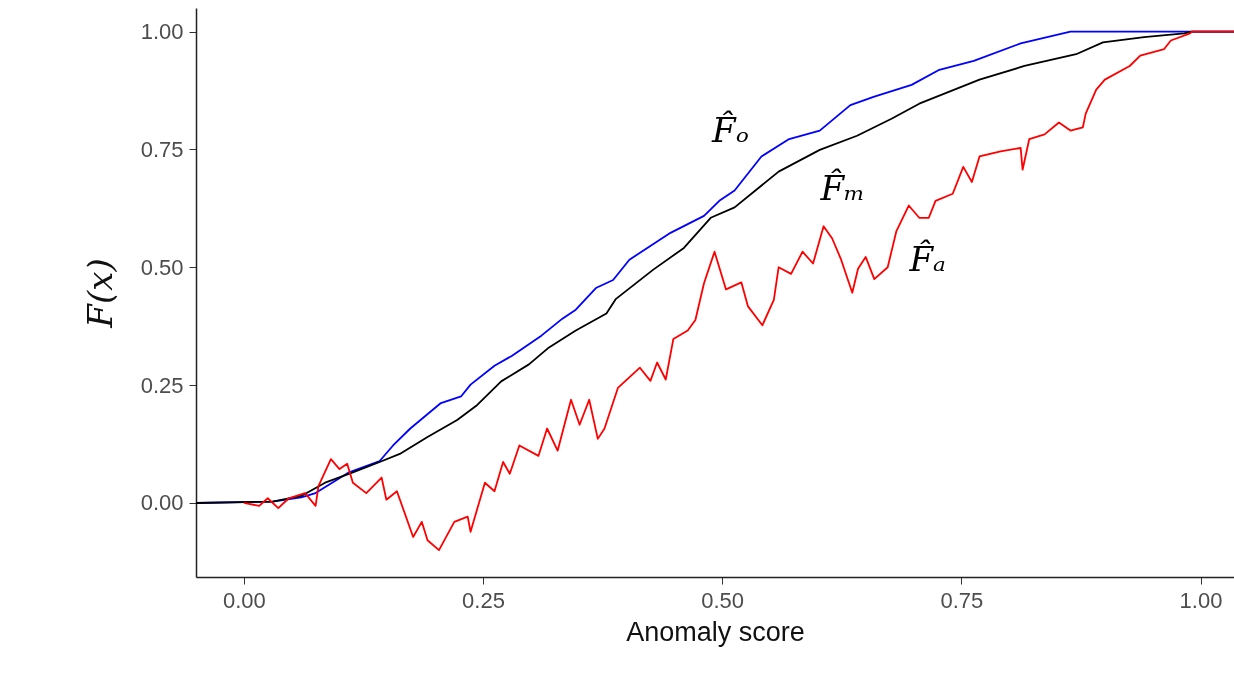 The image size is (1234, 695). I want to click on x-tick-label: 0.25, so click(483, 600).